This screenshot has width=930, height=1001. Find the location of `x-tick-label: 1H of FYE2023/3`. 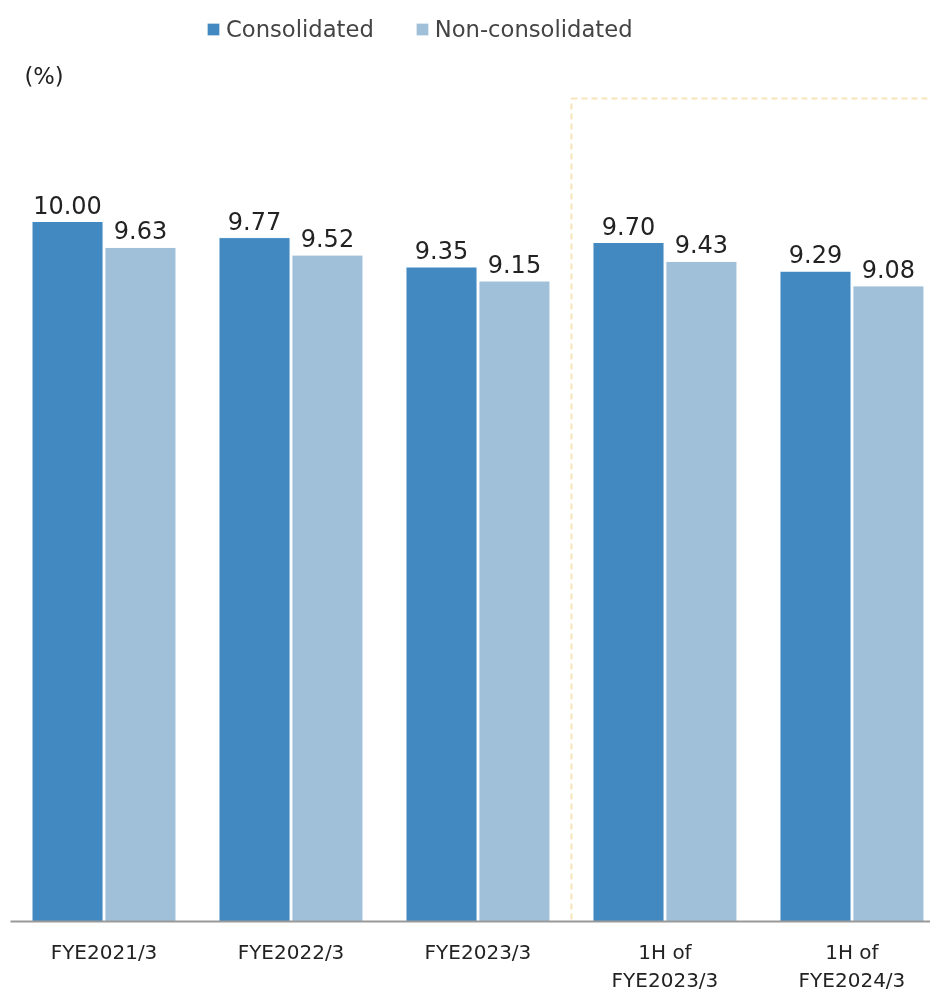

x-tick-label: 1H of FYE2023/3 is located at coordinates (665, 966).